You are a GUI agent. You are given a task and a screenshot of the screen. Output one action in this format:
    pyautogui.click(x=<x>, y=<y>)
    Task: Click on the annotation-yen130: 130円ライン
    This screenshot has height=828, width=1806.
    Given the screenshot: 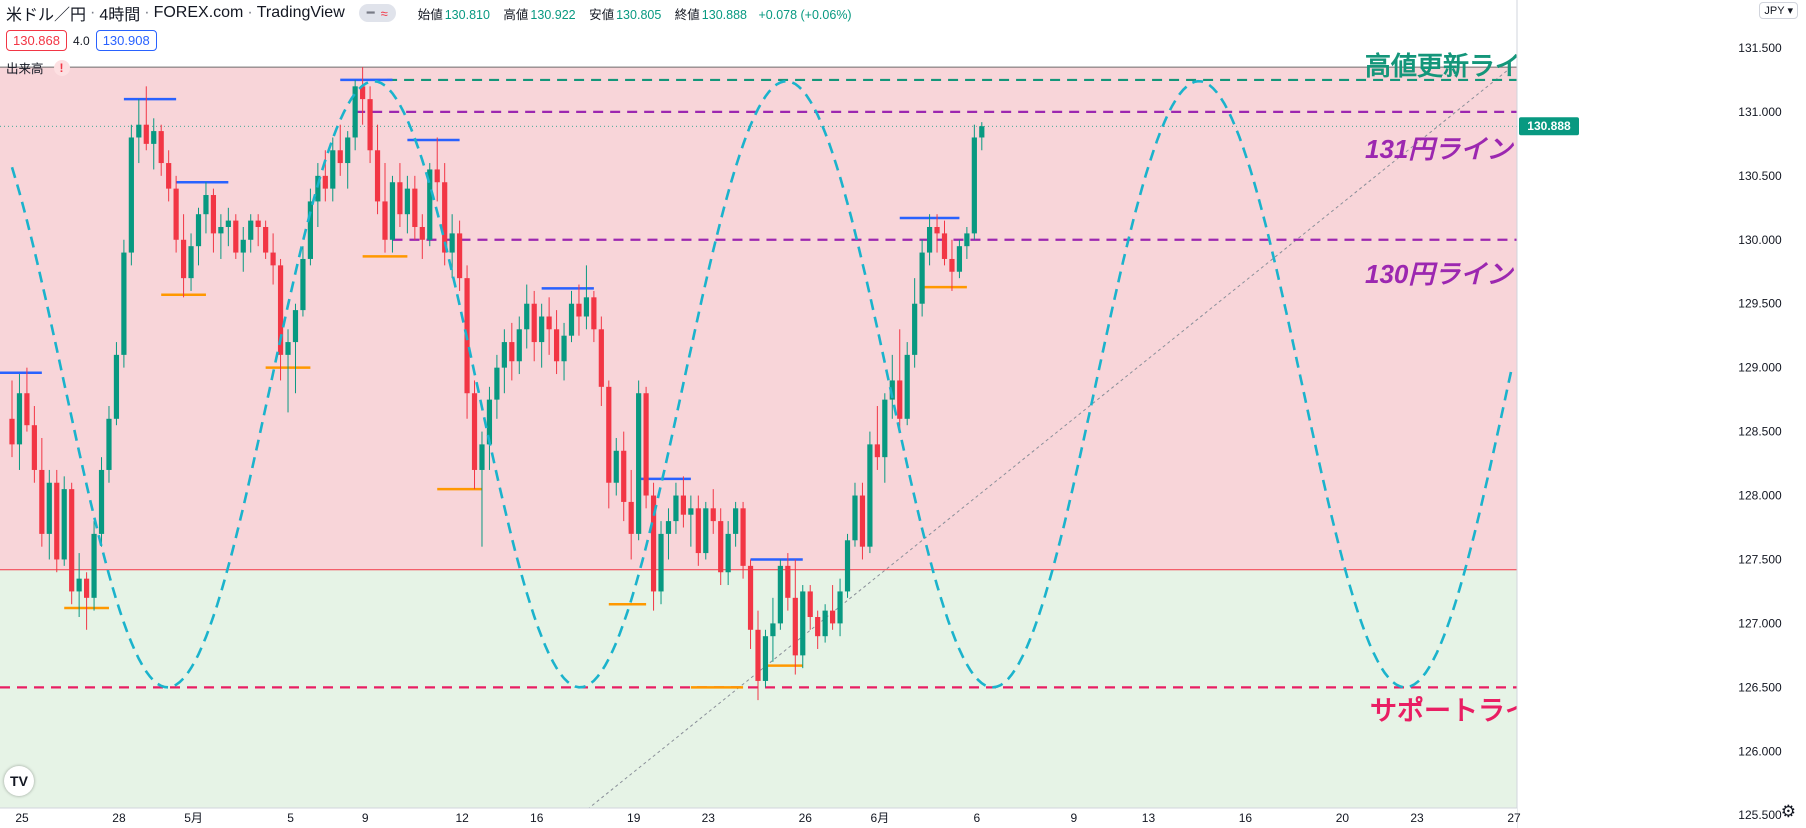 What is the action you would take?
    pyautogui.click(x=1439, y=274)
    